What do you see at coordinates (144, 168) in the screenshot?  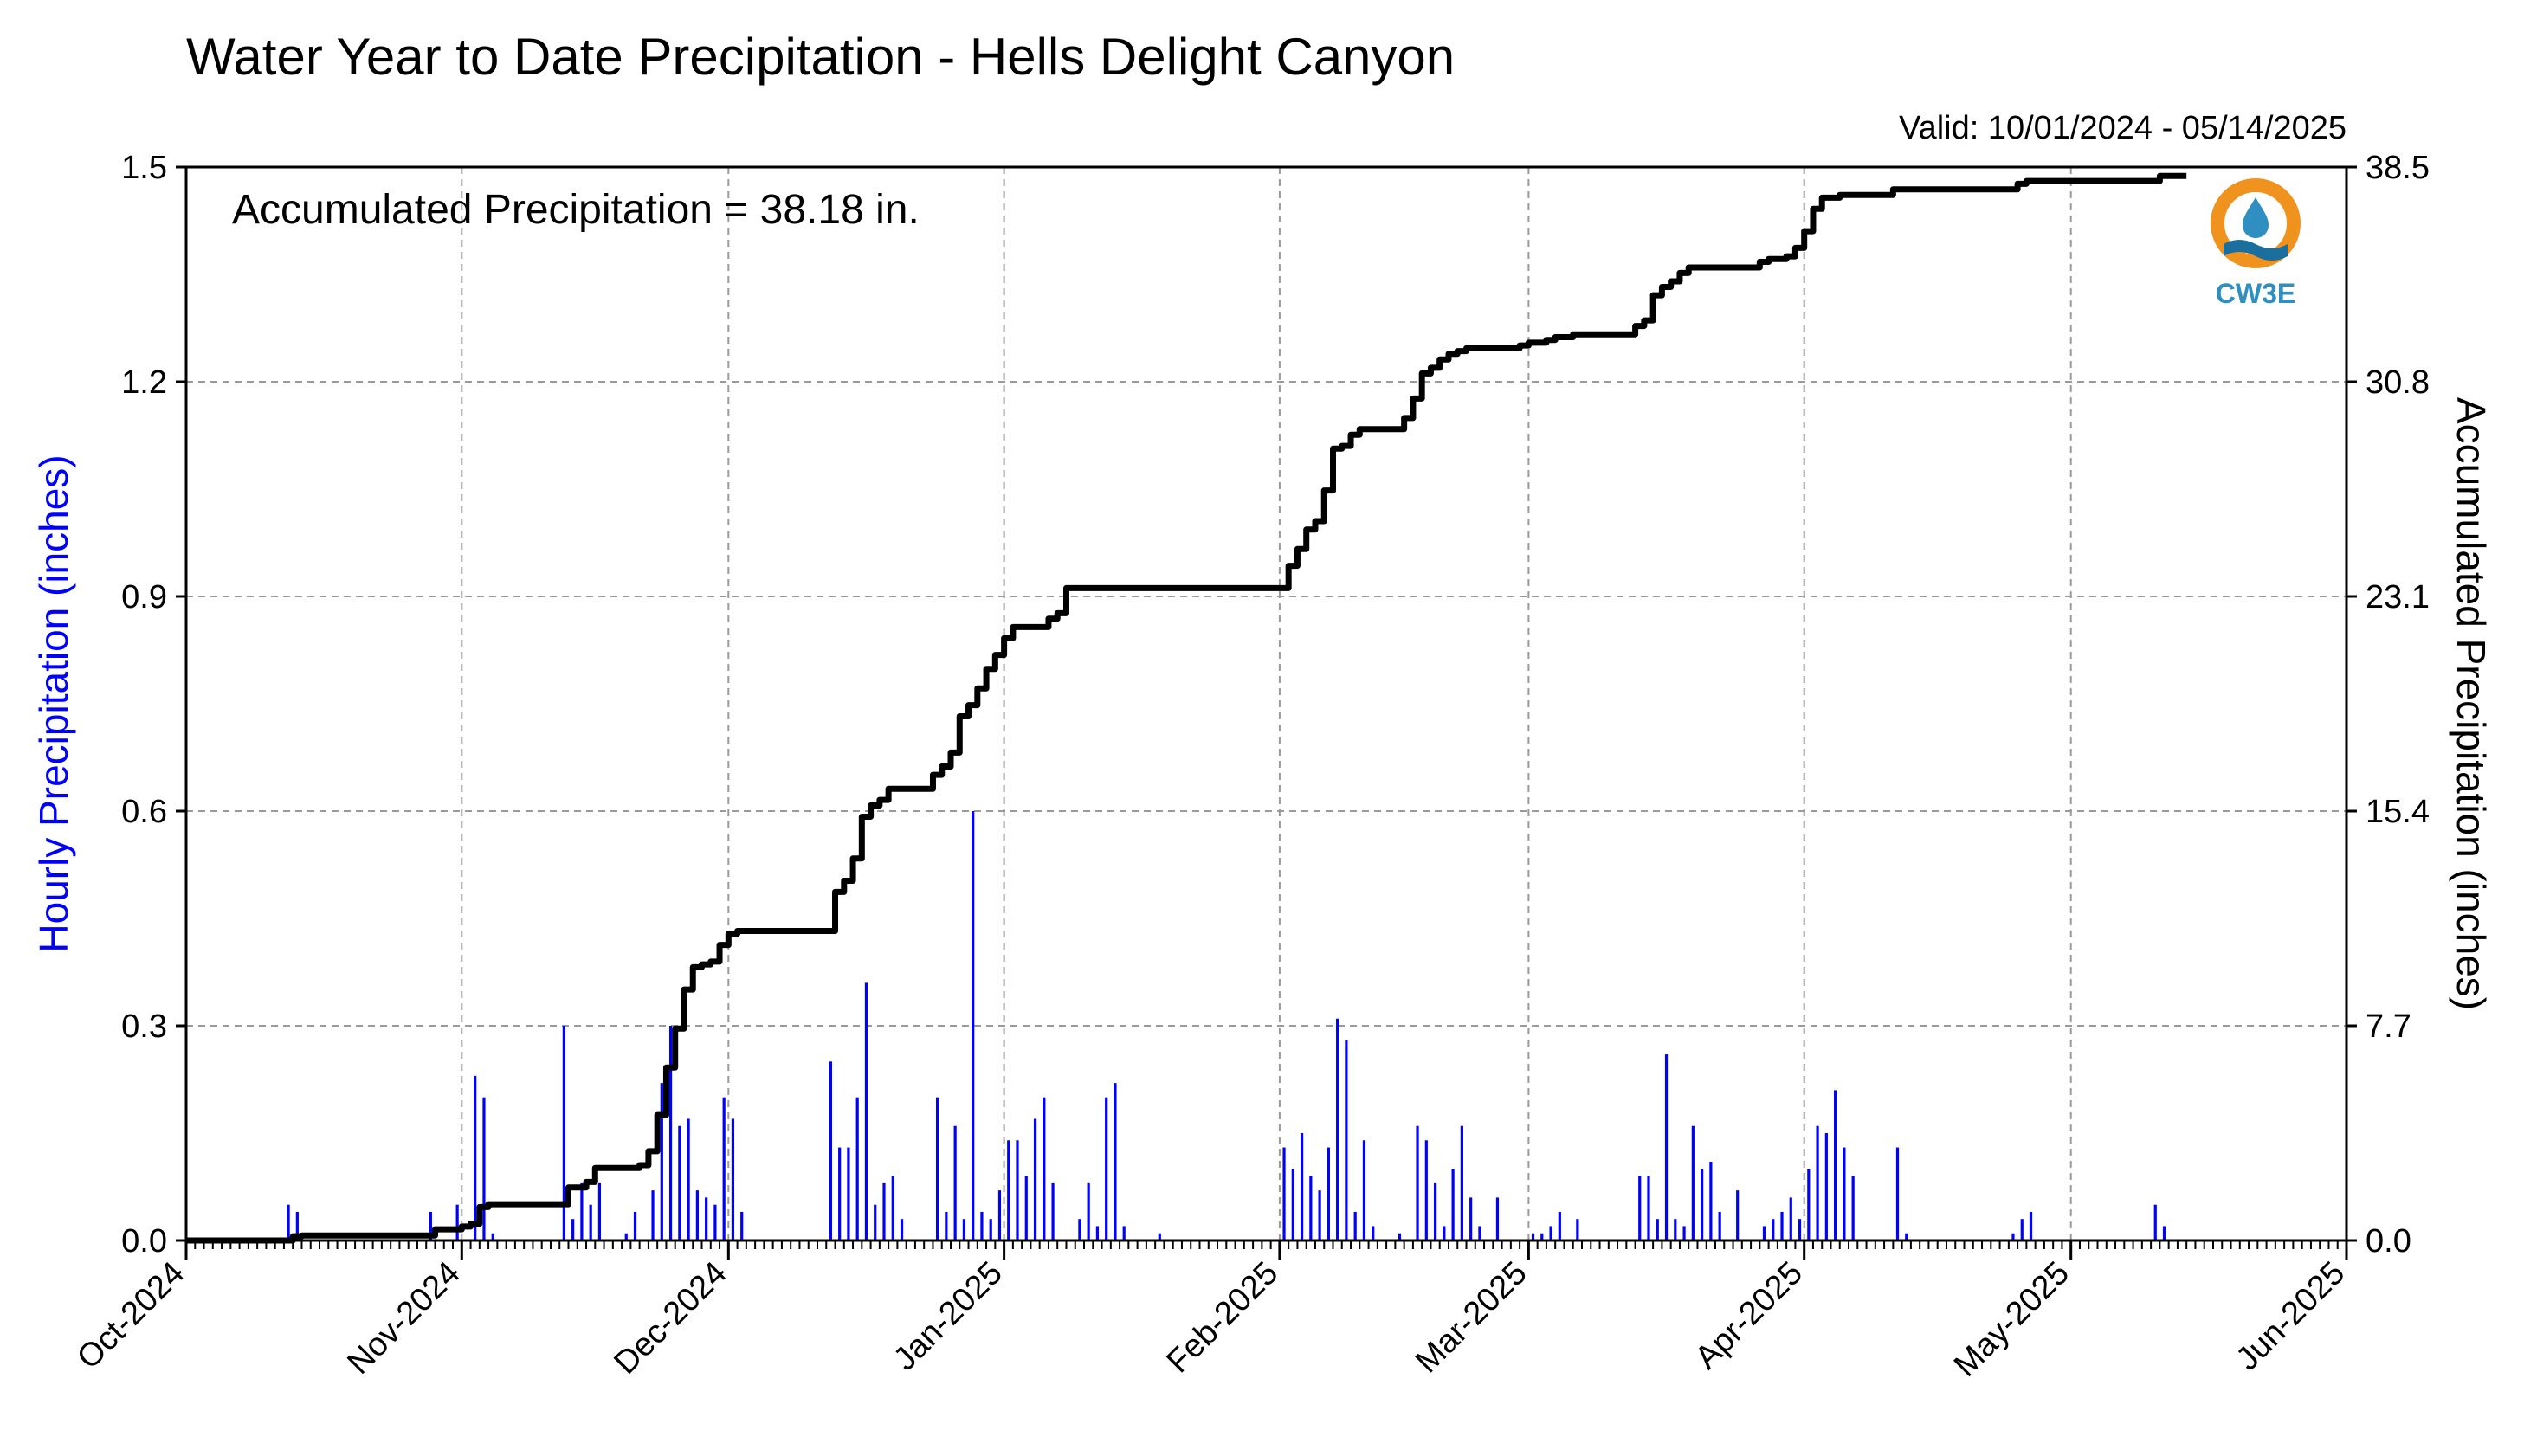 I see `left-tick-label: 1.5` at bounding box center [144, 168].